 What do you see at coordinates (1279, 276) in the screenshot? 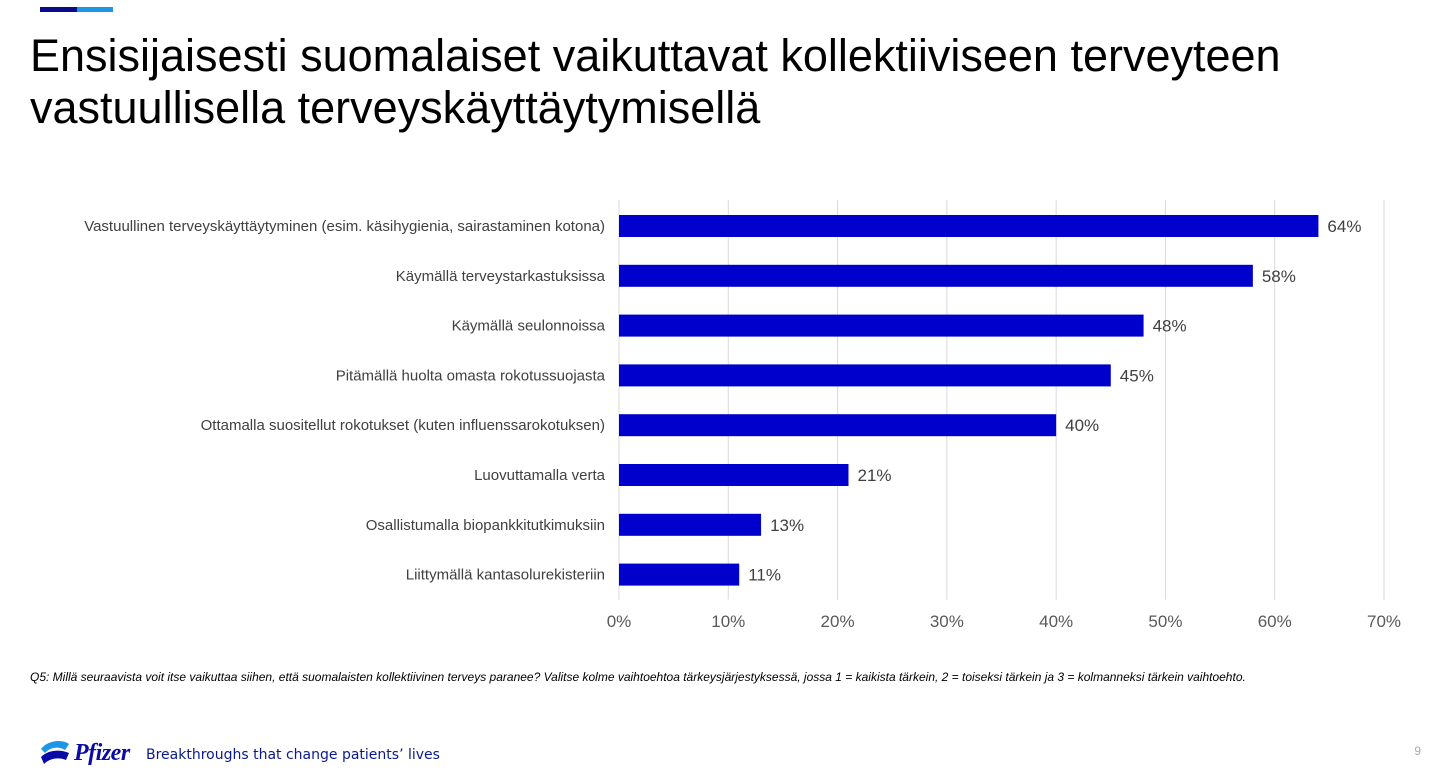
I see `value-label: 58%` at bounding box center [1279, 276].